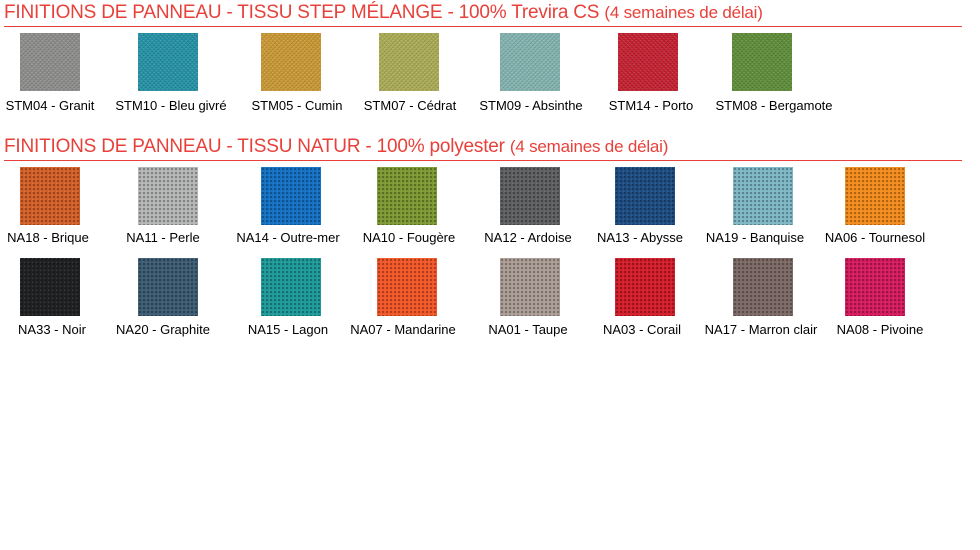  Describe the element at coordinates (50, 287) in the screenshot. I see `swatch-na33` at that location.